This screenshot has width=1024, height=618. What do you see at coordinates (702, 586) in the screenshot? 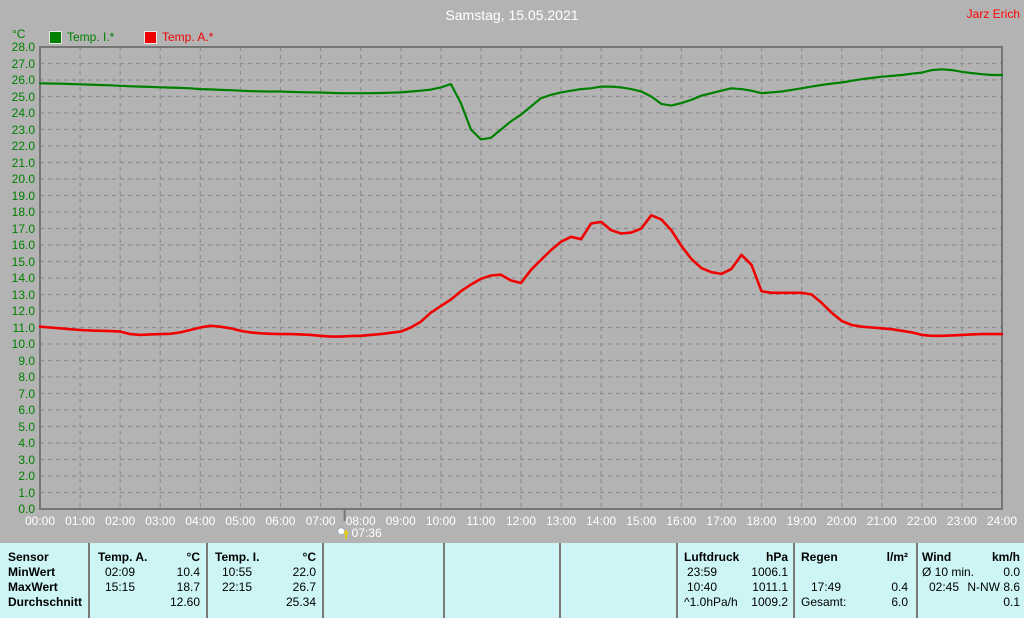
I see `luftdruck-max-time: 10:40` at bounding box center [702, 586].